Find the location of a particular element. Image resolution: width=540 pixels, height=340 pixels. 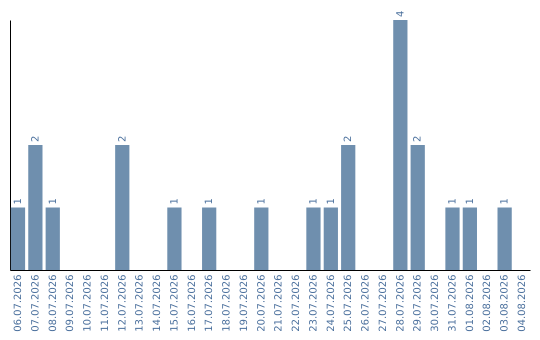

x-tick-label: 29.07.2026 is located at coordinates (418, 303).